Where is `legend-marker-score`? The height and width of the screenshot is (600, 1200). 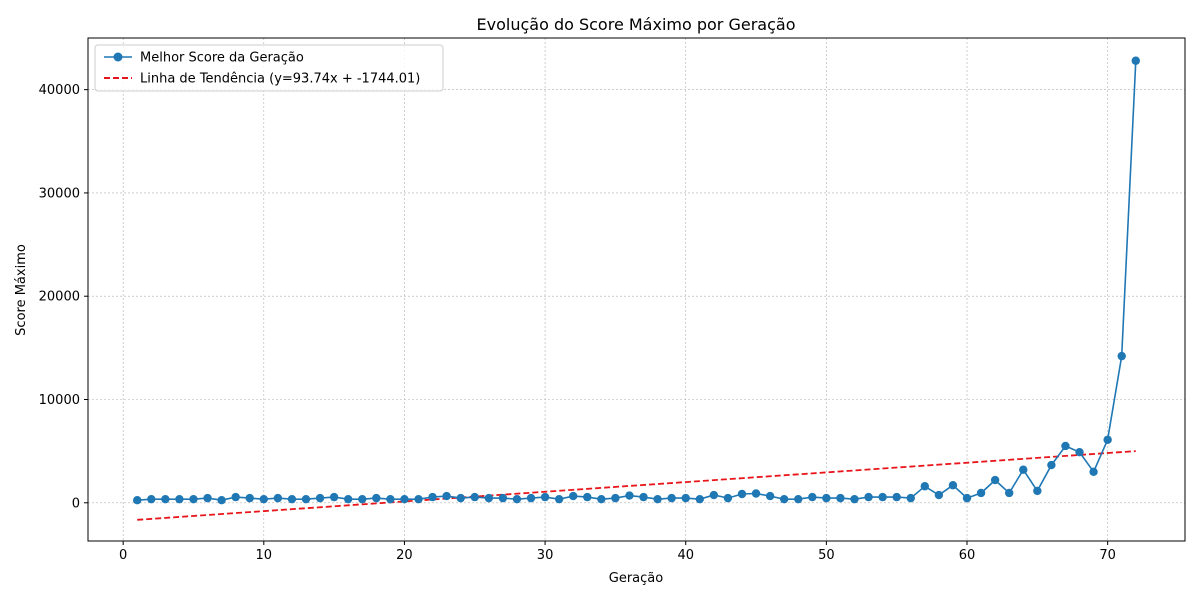
legend-marker-score is located at coordinates (118, 57).